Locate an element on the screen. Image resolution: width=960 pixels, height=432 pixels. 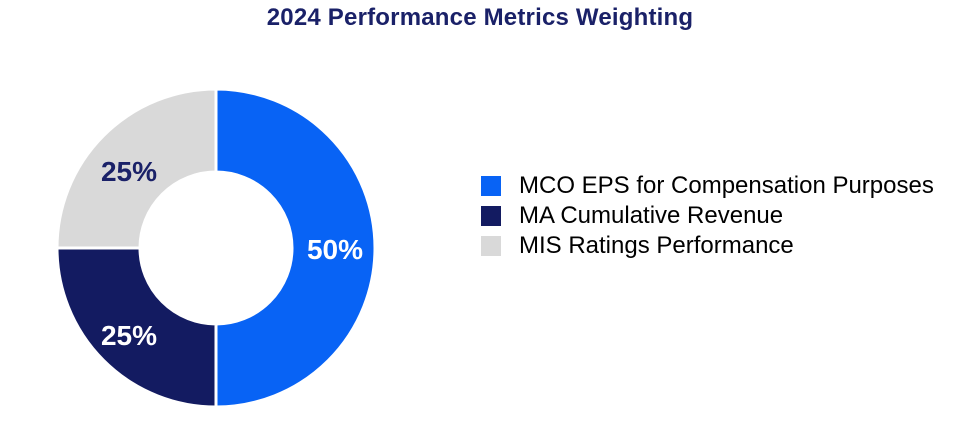
legend-item-mco-eps: MCO EPS for Compensation Purposes is located at coordinates (707, 185).